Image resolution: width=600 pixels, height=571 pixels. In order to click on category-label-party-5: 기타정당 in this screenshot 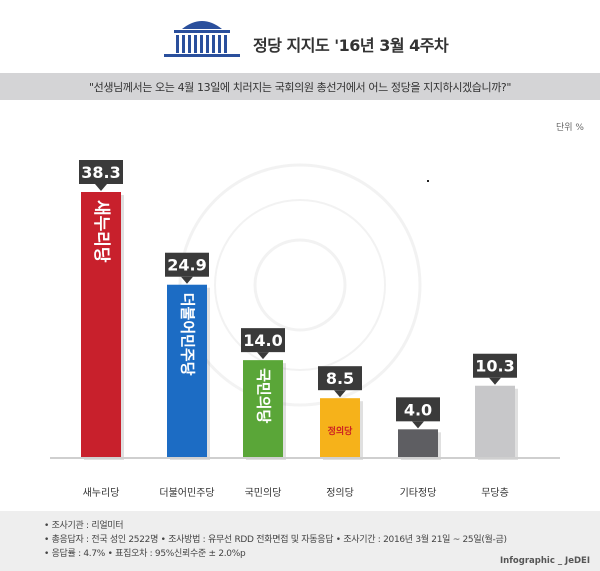, I will do `click(418, 493)`.